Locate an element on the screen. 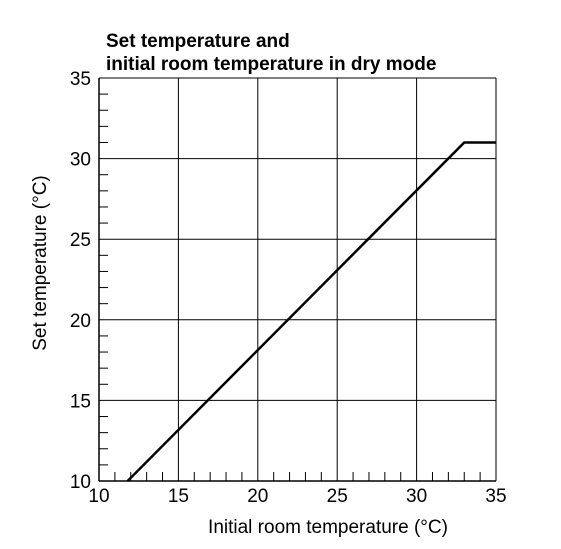  y-tick-label: 15 is located at coordinates (80, 401).